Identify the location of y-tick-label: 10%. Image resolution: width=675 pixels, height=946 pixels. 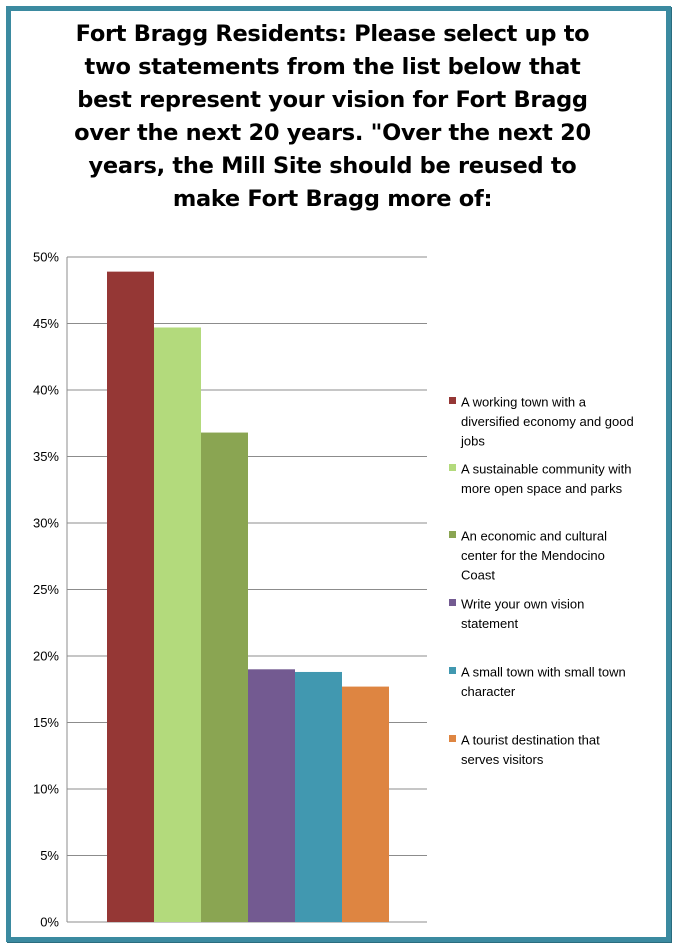
(46, 789).